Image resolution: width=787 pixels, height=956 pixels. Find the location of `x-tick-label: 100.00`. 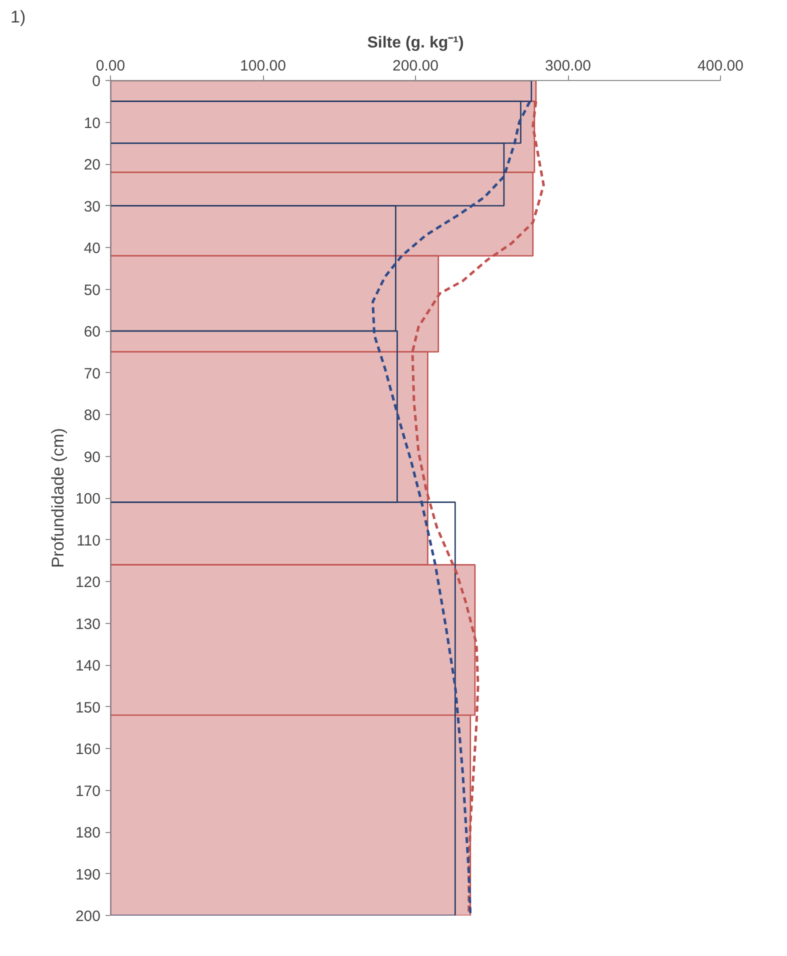

x-tick-label: 100.00 is located at coordinates (263, 66).